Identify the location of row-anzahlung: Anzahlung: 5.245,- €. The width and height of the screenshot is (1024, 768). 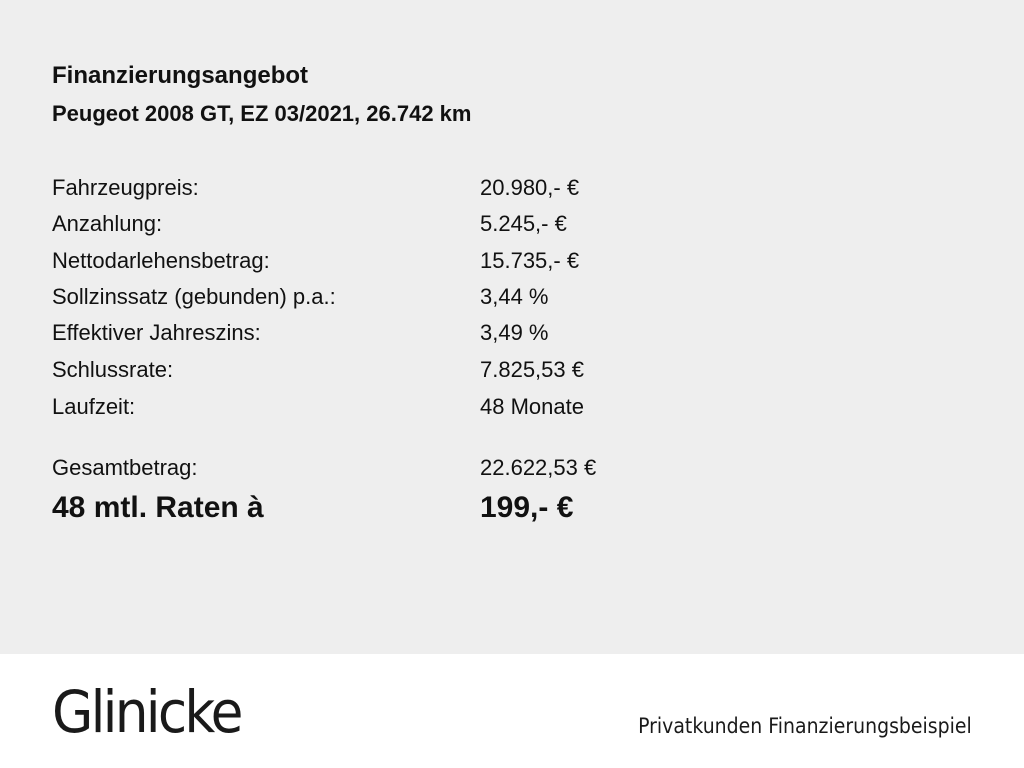
(402, 225).